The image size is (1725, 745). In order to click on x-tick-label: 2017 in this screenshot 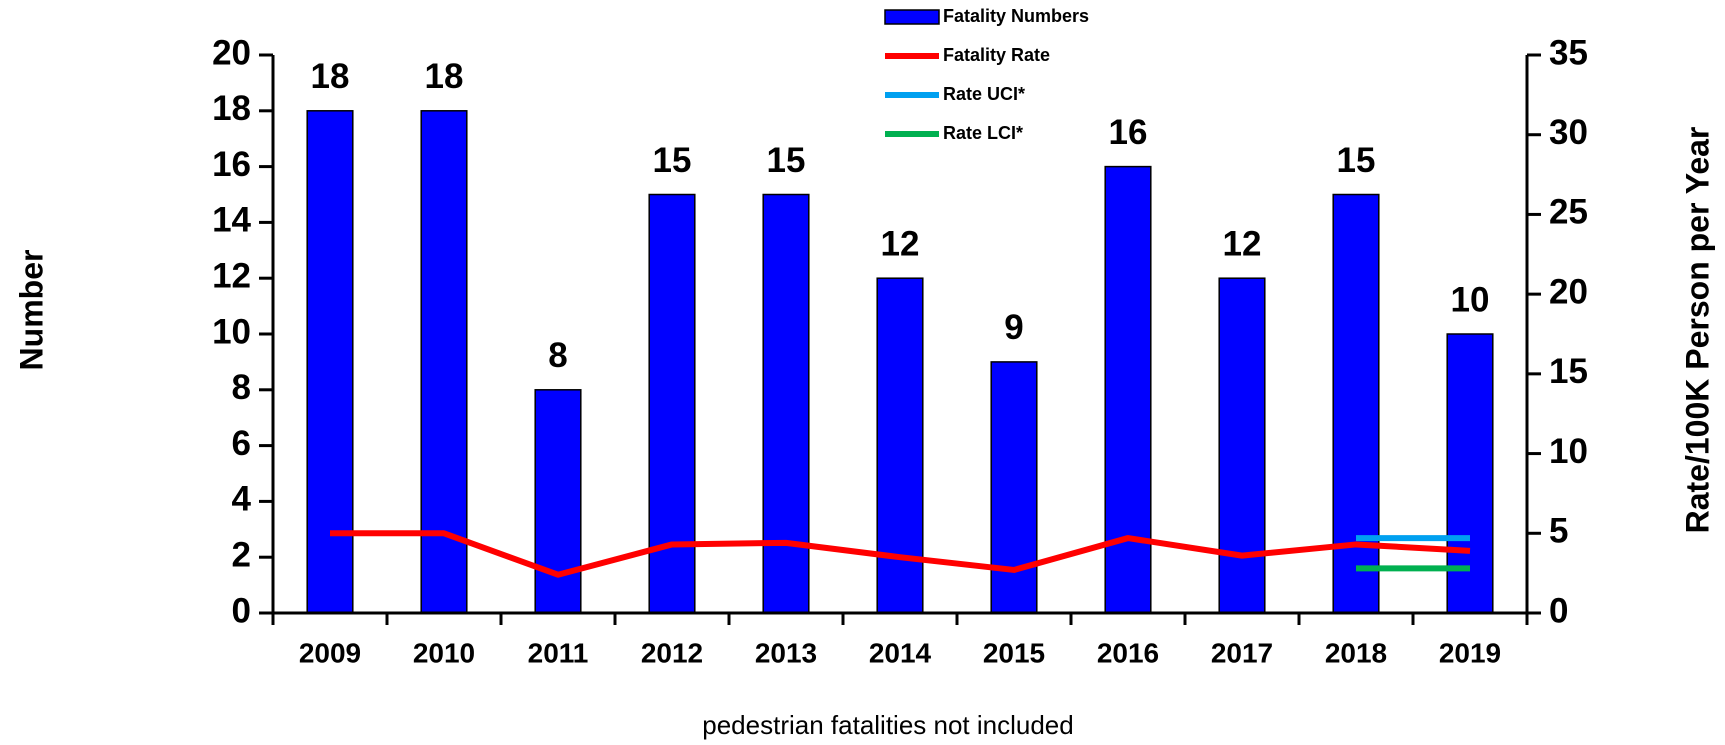, I will do `click(1242, 652)`.